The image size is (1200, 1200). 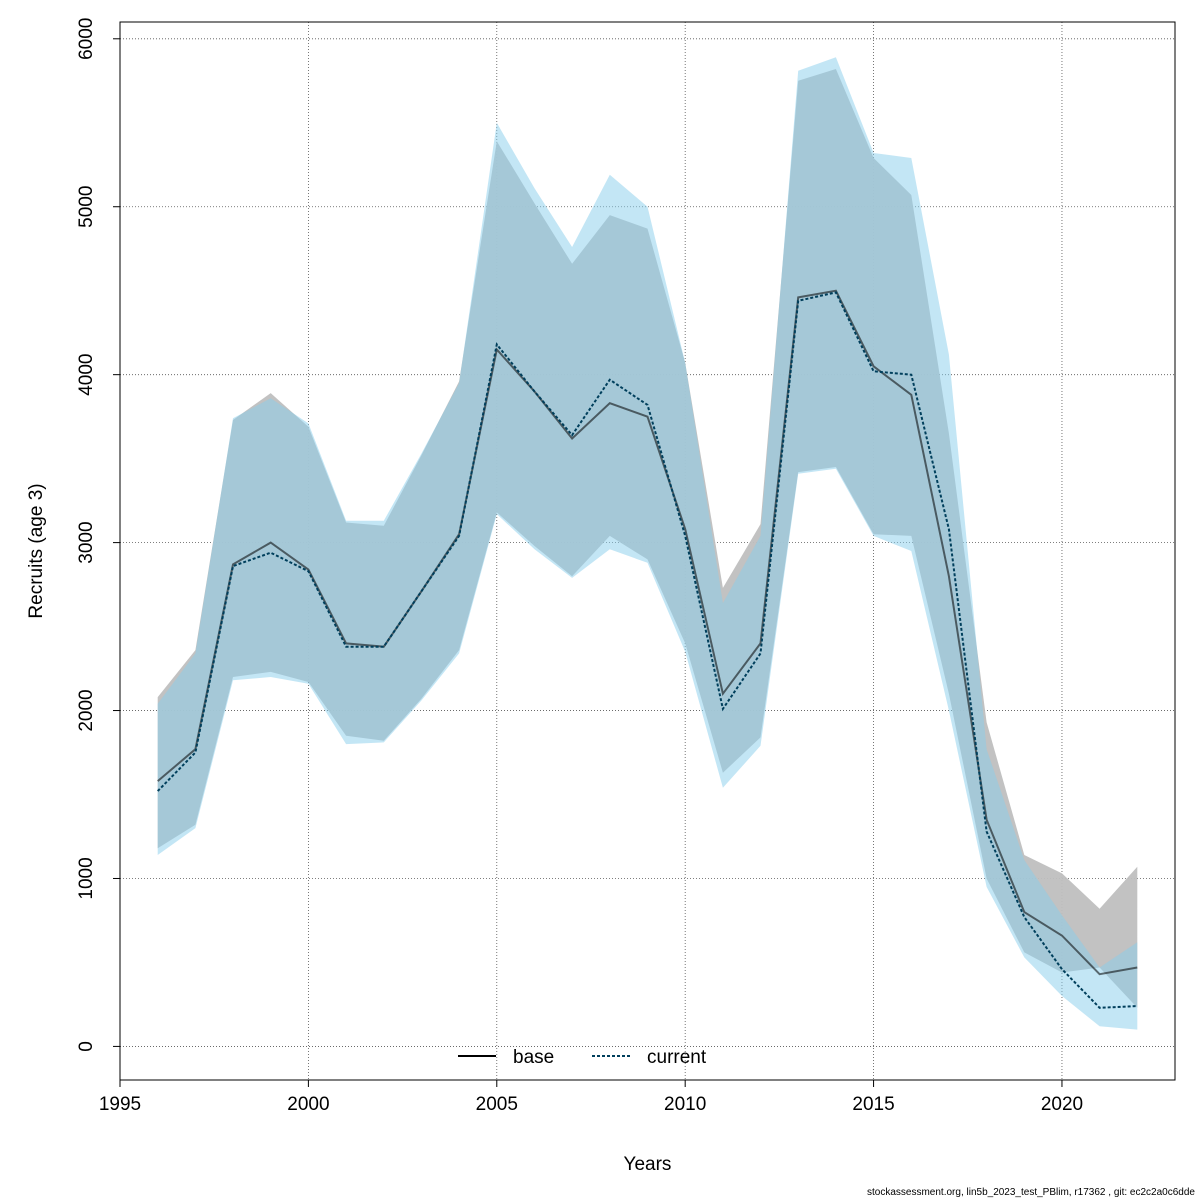 What do you see at coordinates (86, 207) in the screenshot?
I see `y-tick-label-5000: 5000` at bounding box center [86, 207].